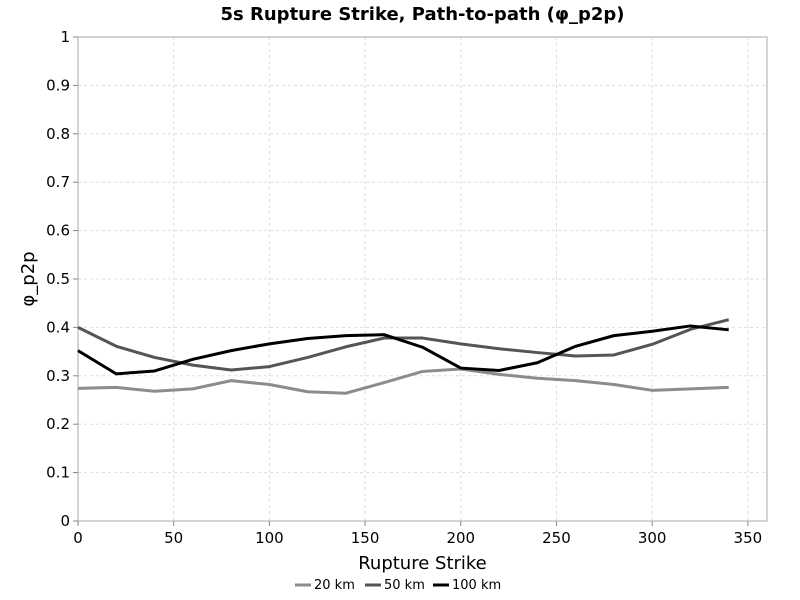  I want to click on legend-item-100-km: 100 km, so click(467, 585).